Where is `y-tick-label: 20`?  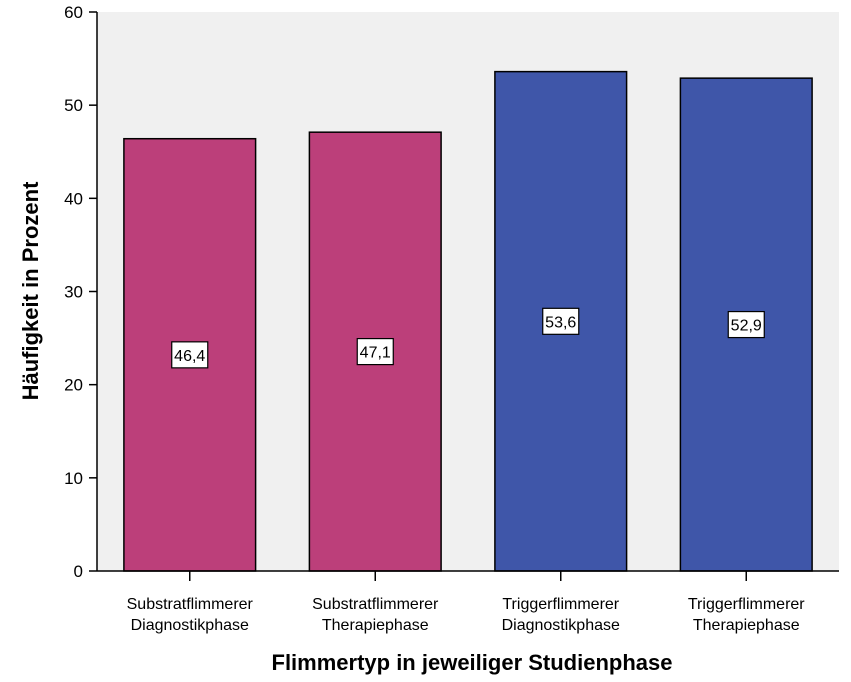 y-tick-label: 20 is located at coordinates (73, 385).